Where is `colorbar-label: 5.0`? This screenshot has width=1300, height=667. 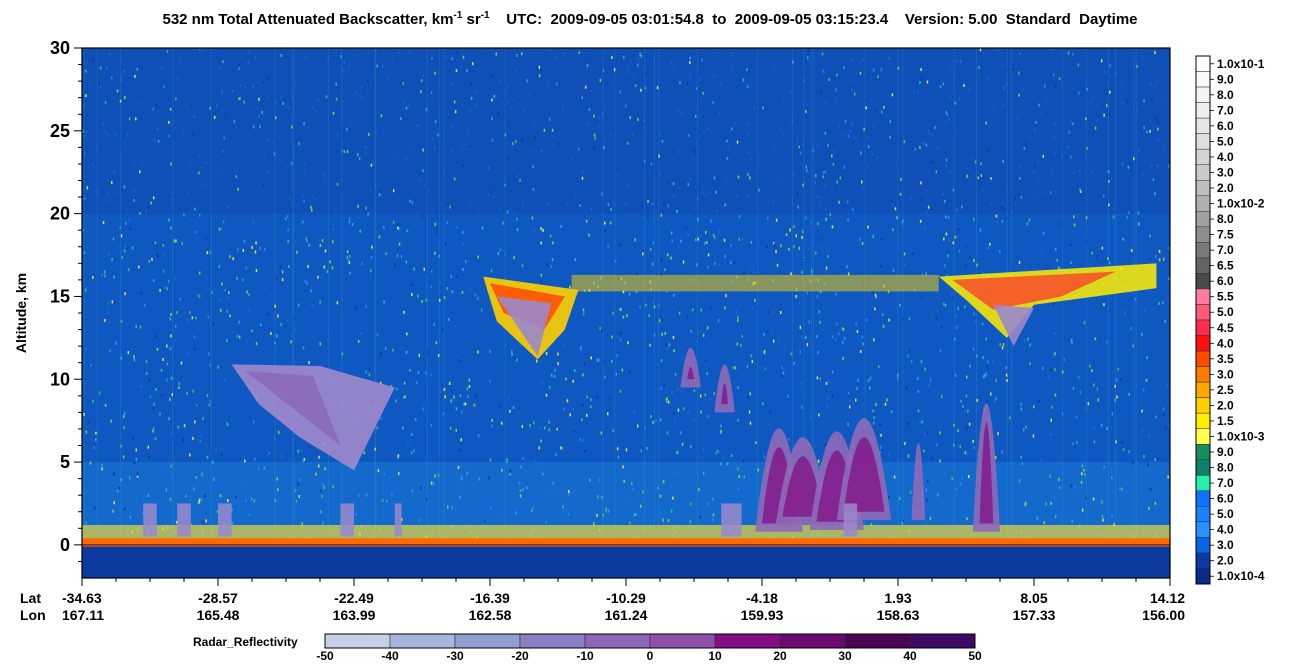
colorbar-label: 5.0 is located at coordinates (1225, 312).